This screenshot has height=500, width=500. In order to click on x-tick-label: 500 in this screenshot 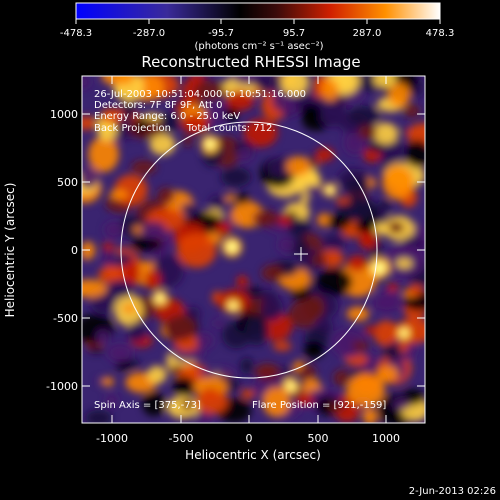, I will do `click(318, 438)`.